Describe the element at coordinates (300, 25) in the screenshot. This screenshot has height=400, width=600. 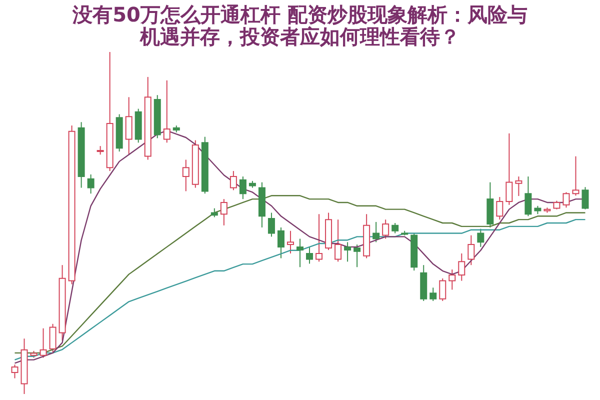
I see `chart-title: 没有50万怎么开通杠杆 配资炒股现象解析：风险与机遇并存，投资者应如何理性看待？` at that location.